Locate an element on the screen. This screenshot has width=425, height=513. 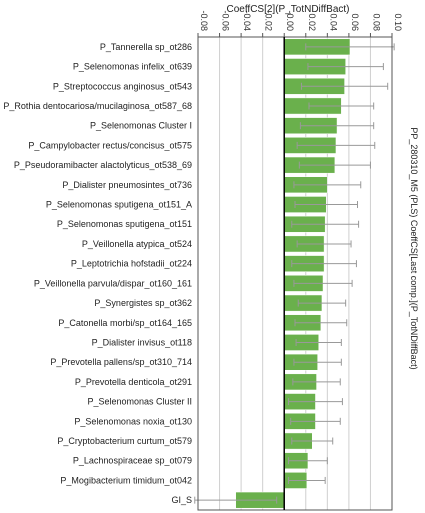
category-label: P_Synergistes sp_ot362 is located at coordinates (143, 303).